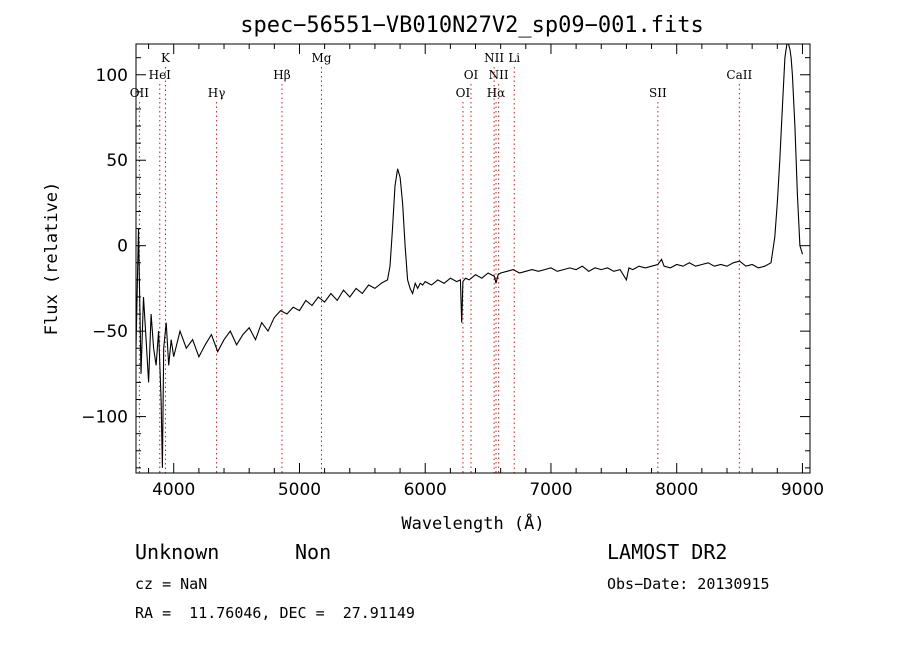 The image size is (900, 650). I want to click on subclass-label: Non, so click(313, 552).